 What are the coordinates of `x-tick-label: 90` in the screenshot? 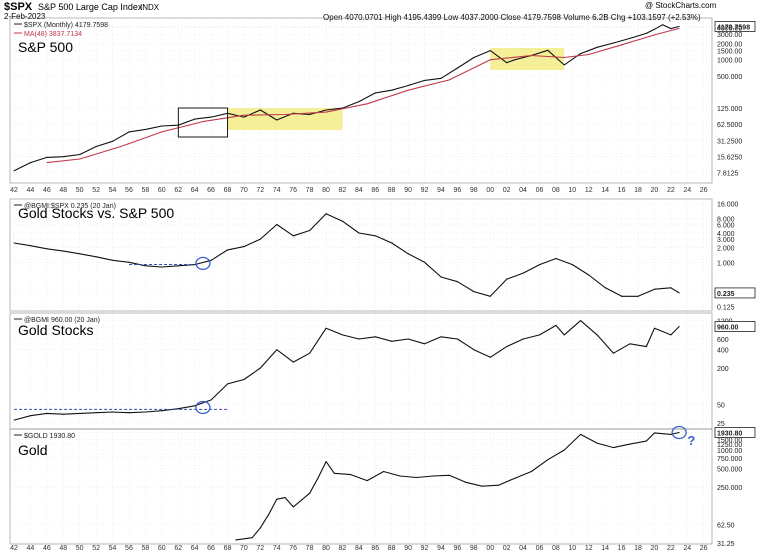 It's located at (408, 548).